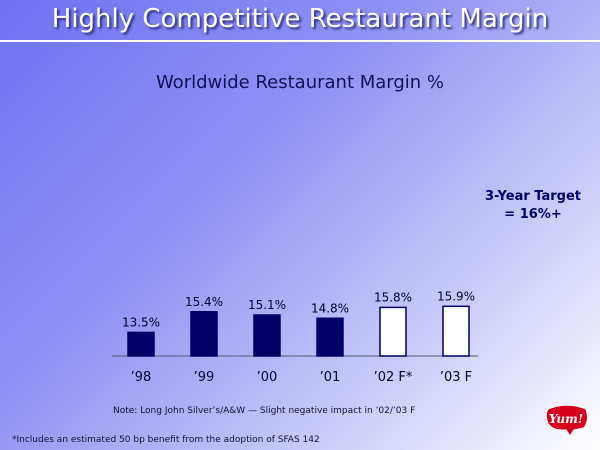 The width and height of the screenshot is (600, 450). Describe the element at coordinates (141, 377) in the screenshot. I see `x-tick-label-0: ’98` at that location.